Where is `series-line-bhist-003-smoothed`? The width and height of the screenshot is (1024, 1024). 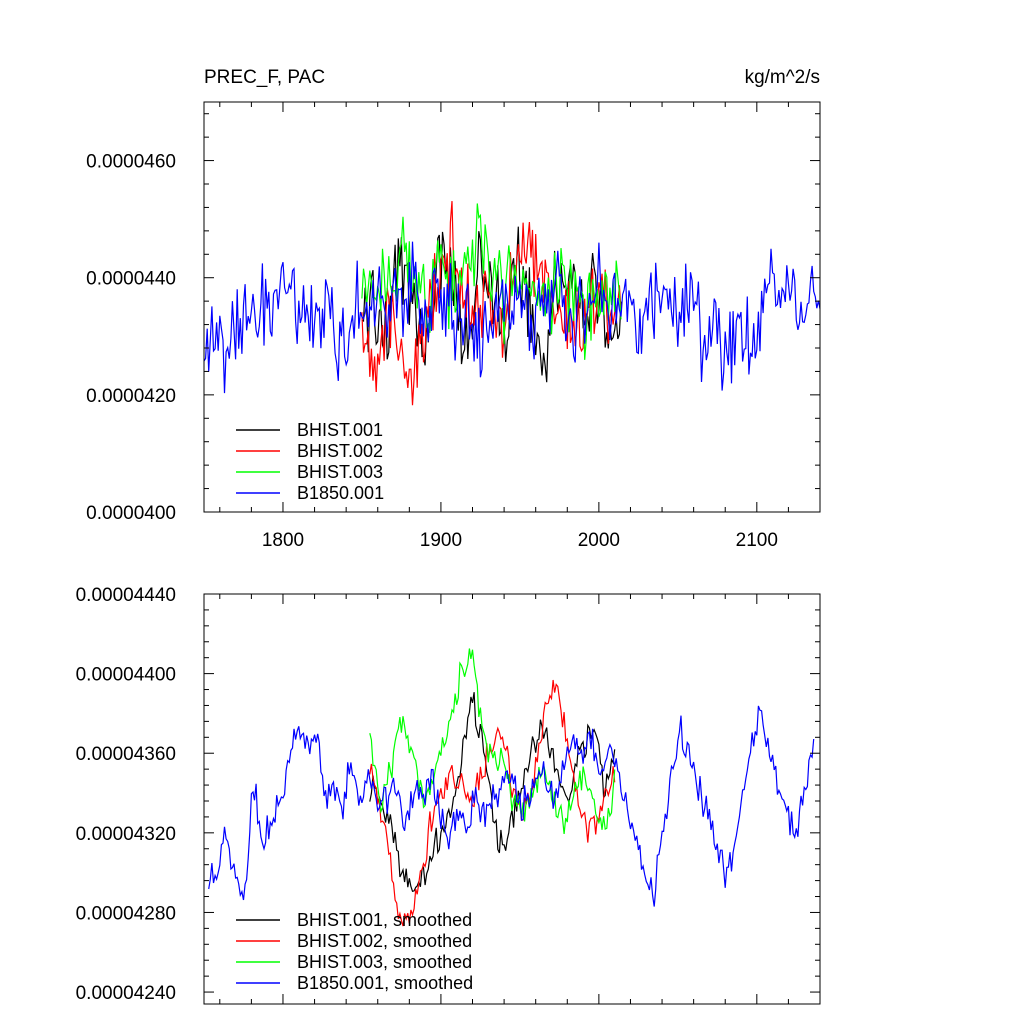
series-line-bhist-003-smoothed is located at coordinates (492, 741).